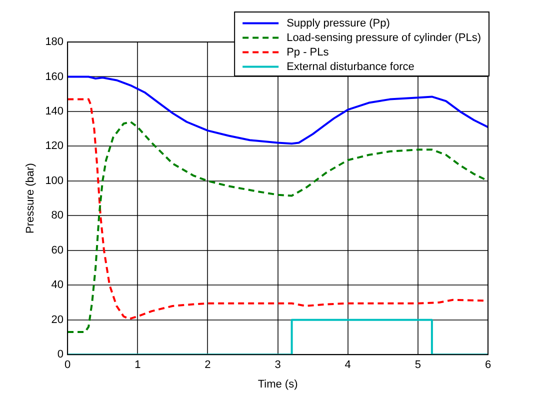  I want to click on x-axis-title: Time (s), so click(278, 384).